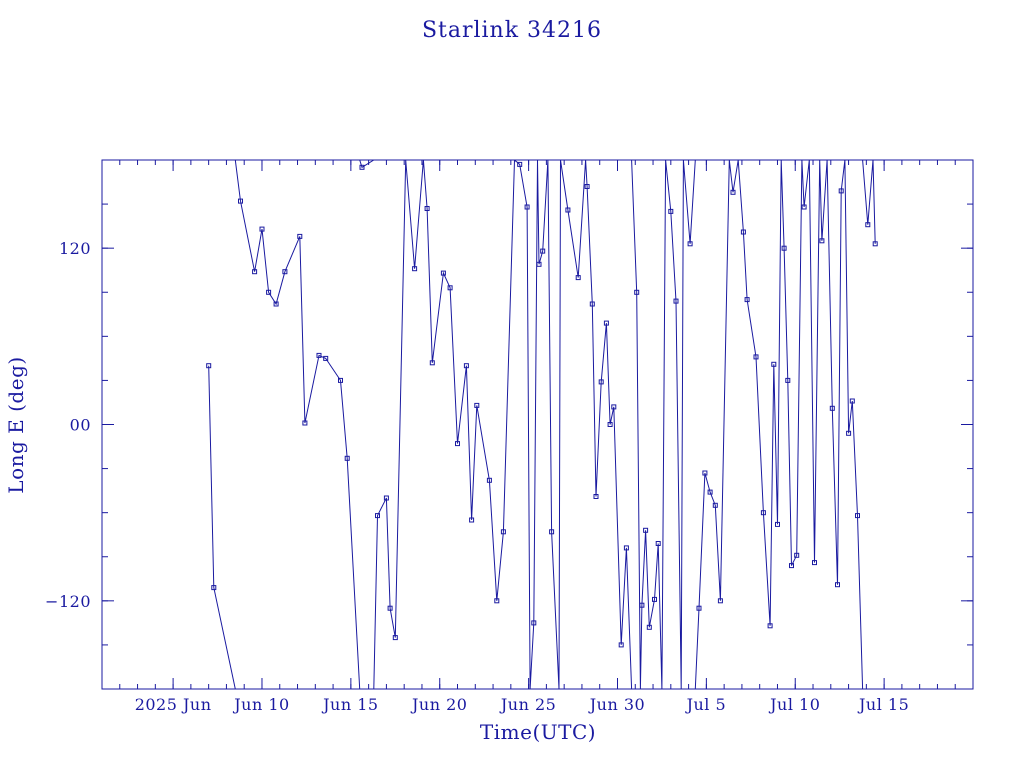 This screenshot has height=768, width=1024. Describe the element at coordinates (75, 248) in the screenshot. I see `y-tick-label: 120` at that location.